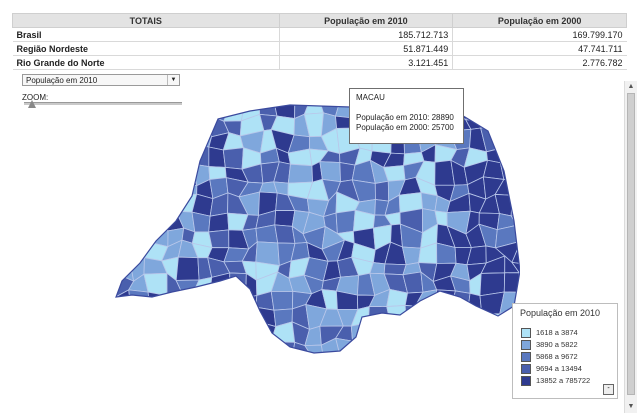  What do you see at coordinates (173, 80) in the screenshot?
I see `chevron-down-icon: ▼` at bounding box center [173, 80].